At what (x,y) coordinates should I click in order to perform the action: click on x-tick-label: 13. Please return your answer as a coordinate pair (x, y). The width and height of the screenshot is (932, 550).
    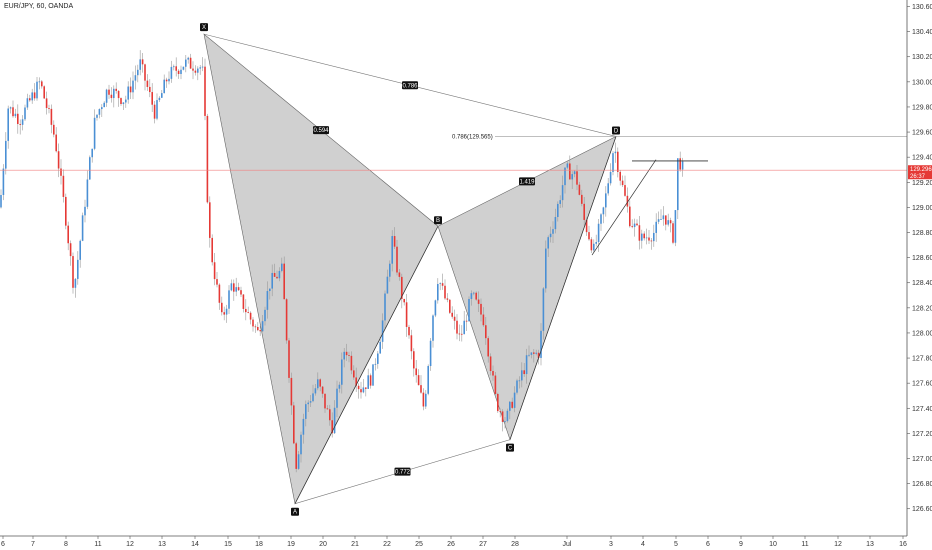
    Looking at the image, I should click on (162, 544).